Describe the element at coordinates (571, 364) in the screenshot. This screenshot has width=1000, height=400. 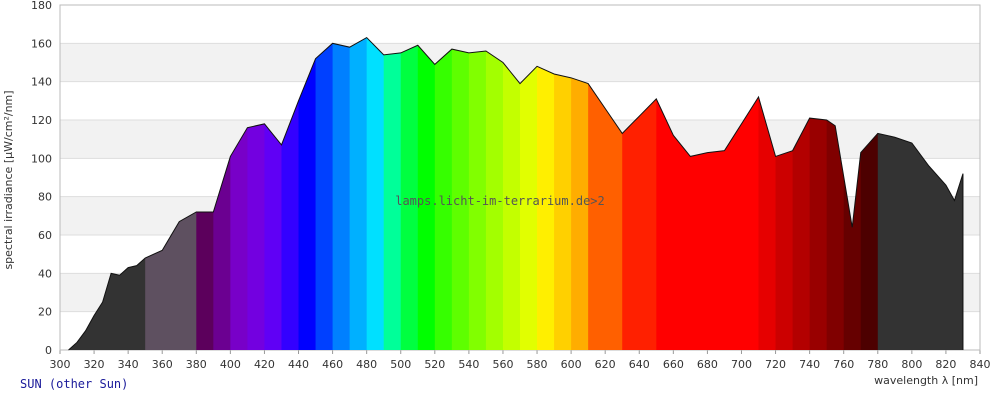
I see `x-tick-label: 600` at that location.